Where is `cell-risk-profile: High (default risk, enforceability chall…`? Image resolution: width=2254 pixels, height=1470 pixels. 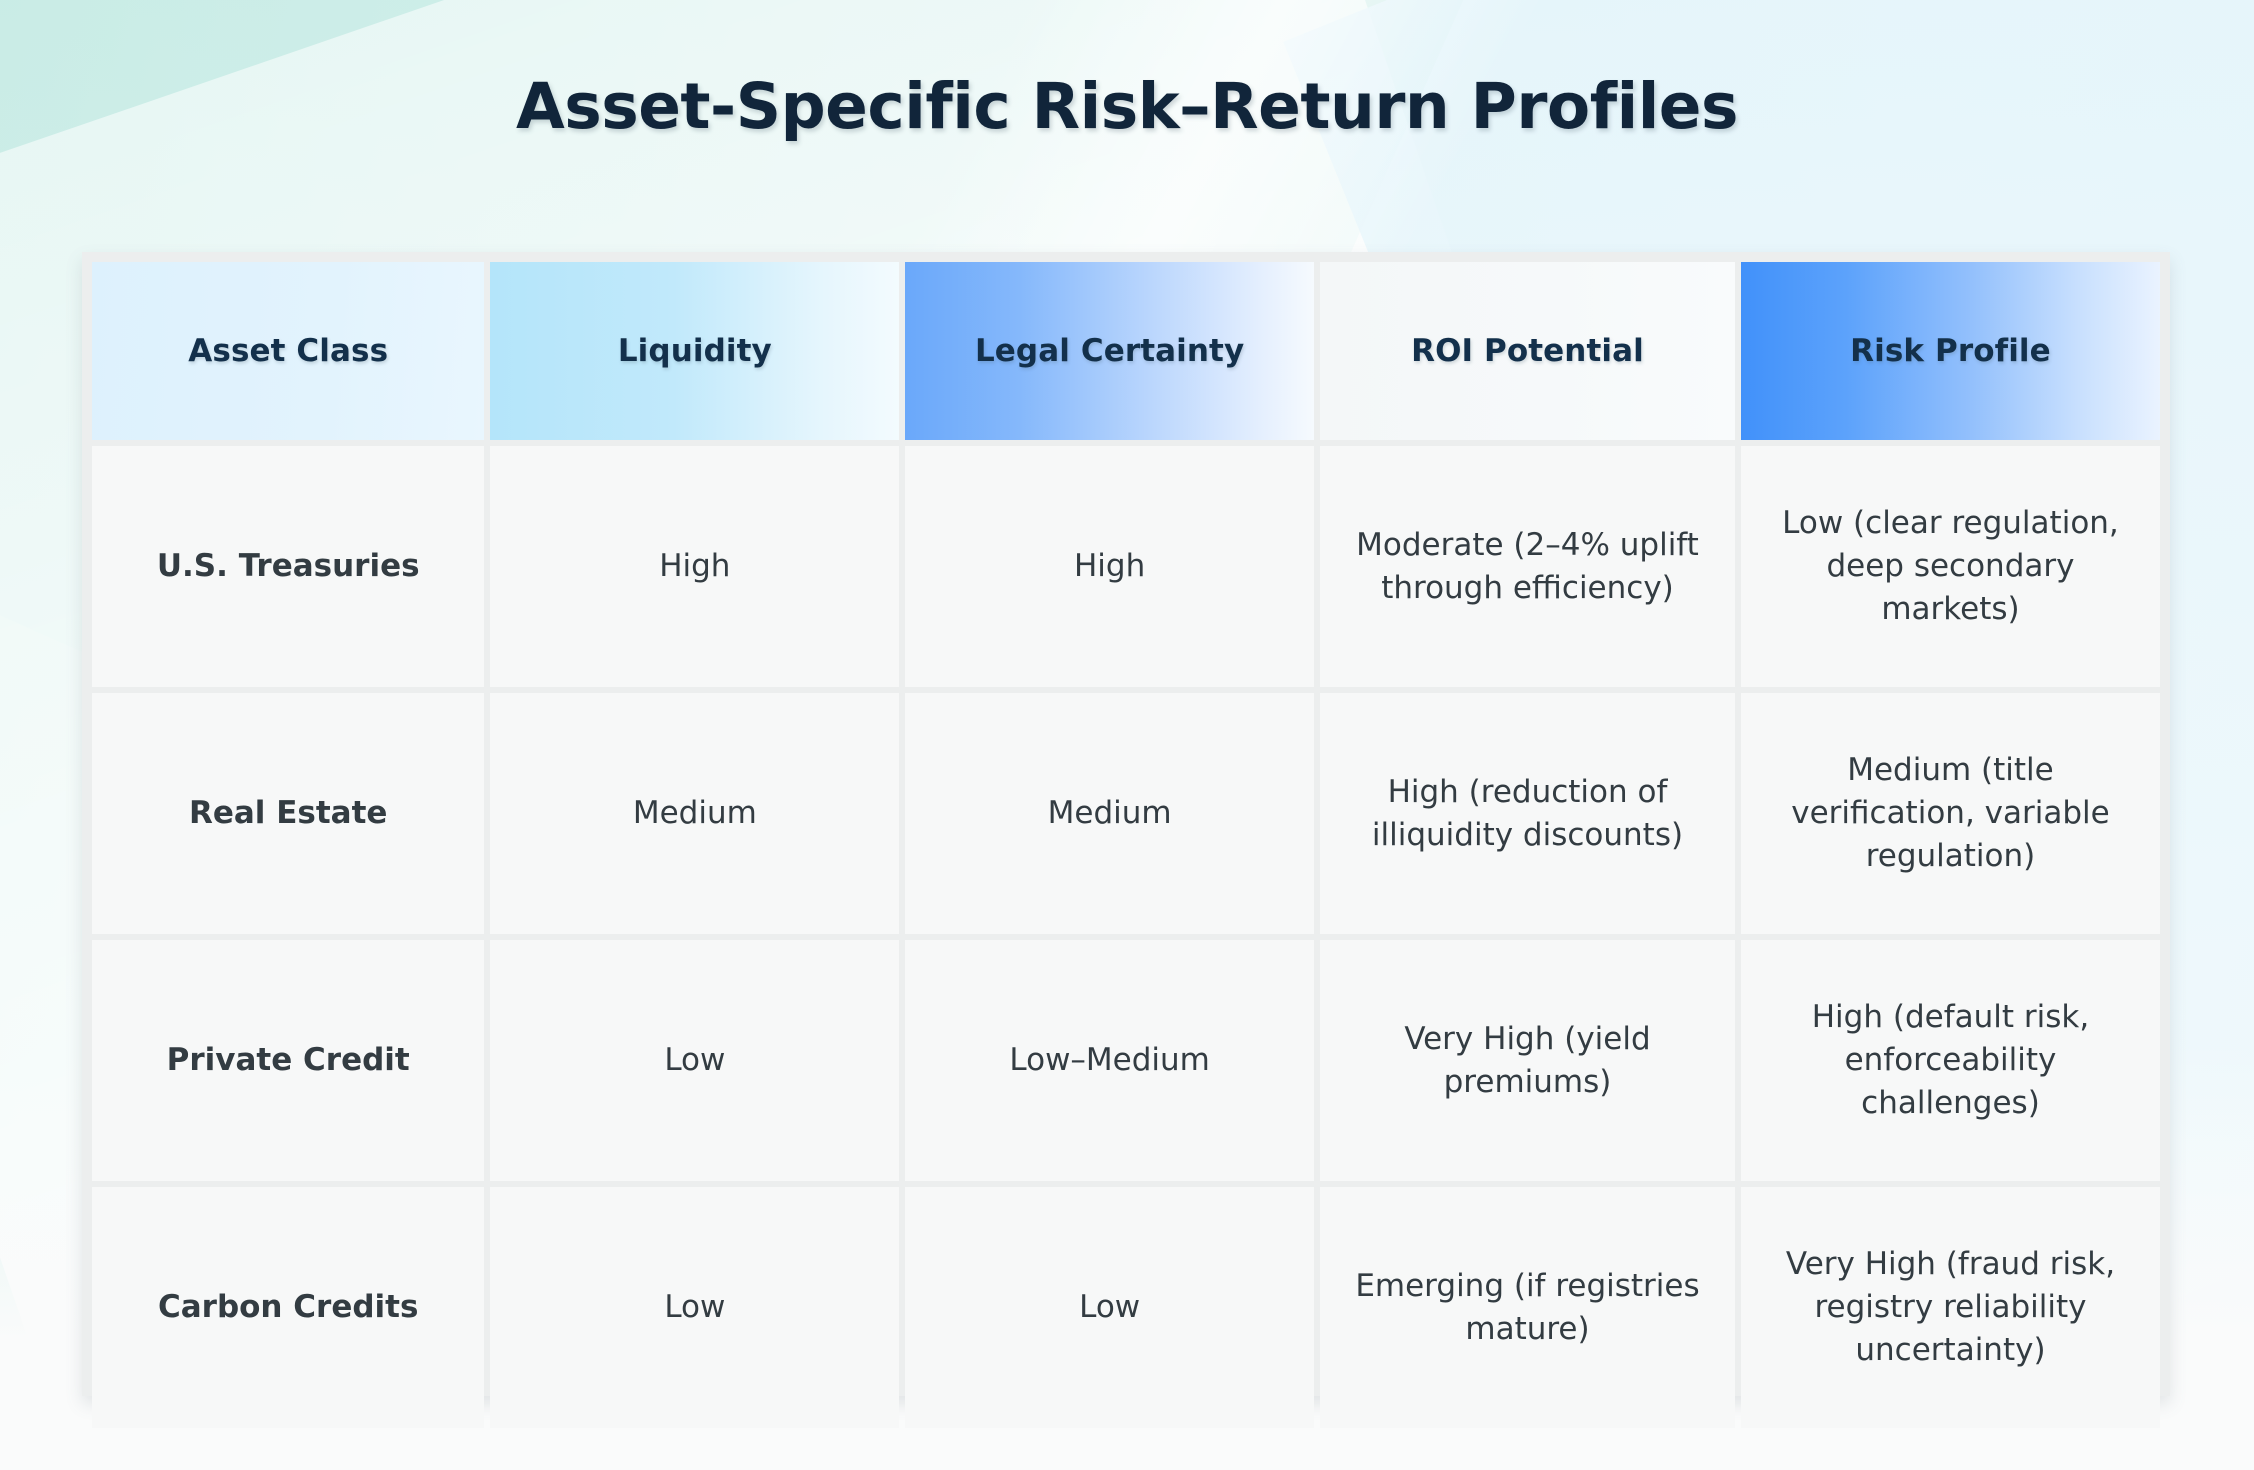 cell-risk-profile: High (default risk, enforceability chall… is located at coordinates (1950, 1060).